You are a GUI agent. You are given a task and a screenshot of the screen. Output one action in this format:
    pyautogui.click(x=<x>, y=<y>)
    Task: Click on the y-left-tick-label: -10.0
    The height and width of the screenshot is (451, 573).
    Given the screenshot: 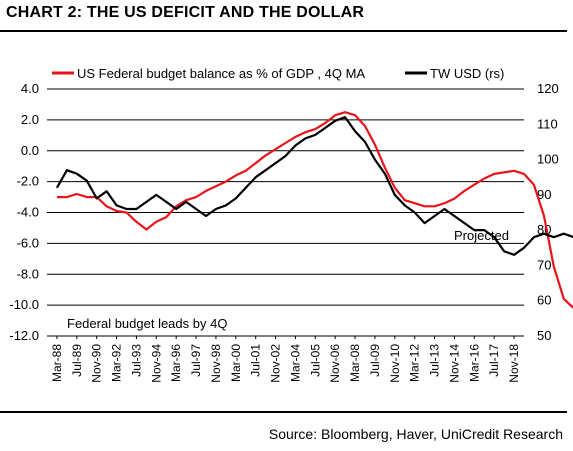 What is the action you would take?
    pyautogui.click(x=24, y=304)
    